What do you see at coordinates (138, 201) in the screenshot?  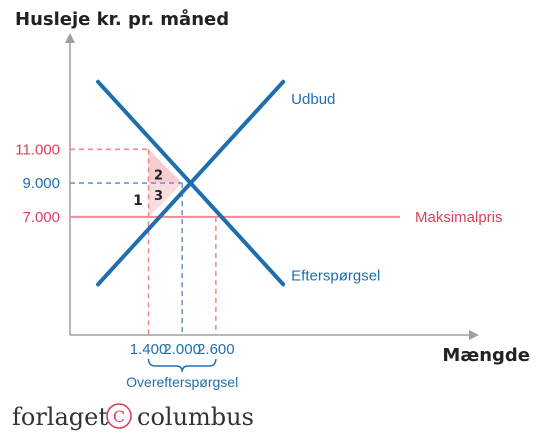 I see `area-label-1: 1` at bounding box center [138, 201].